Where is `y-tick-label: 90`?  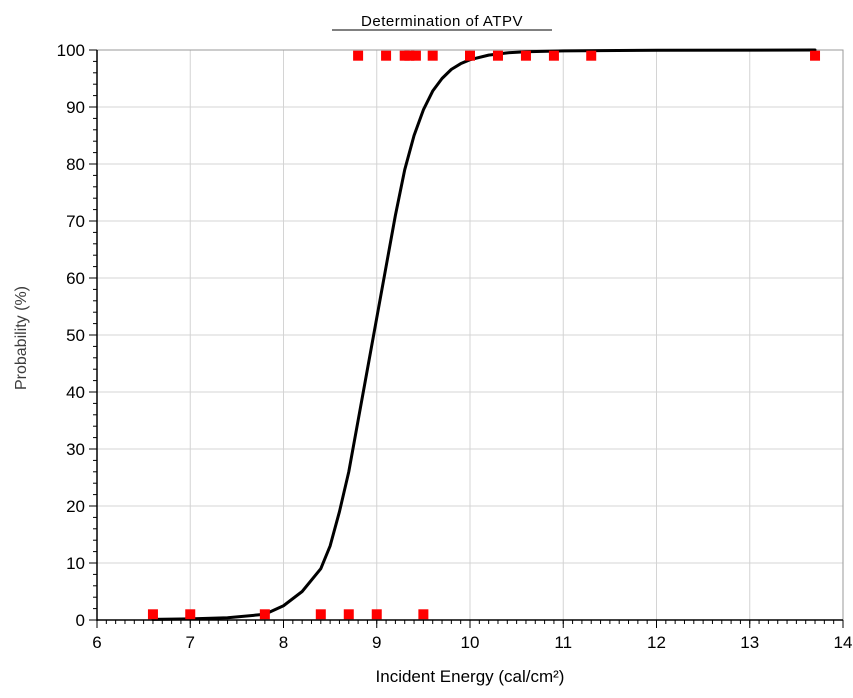
y-tick-label: 90 is located at coordinates (75, 107).